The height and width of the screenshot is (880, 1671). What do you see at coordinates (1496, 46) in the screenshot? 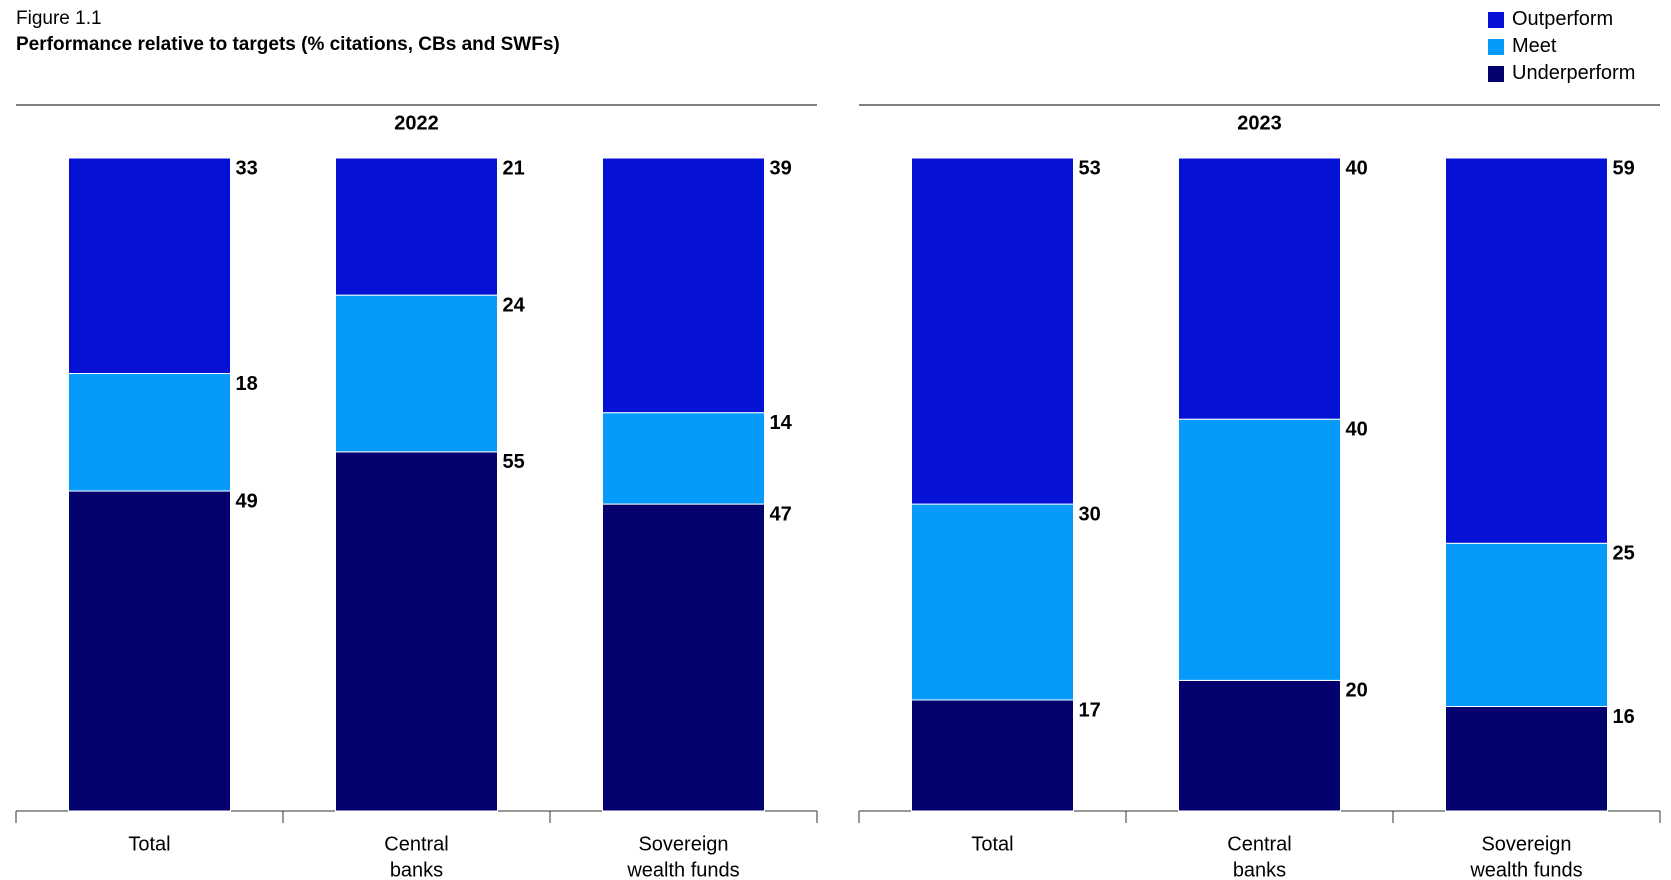
I see `legend-swatch-meet` at bounding box center [1496, 46].